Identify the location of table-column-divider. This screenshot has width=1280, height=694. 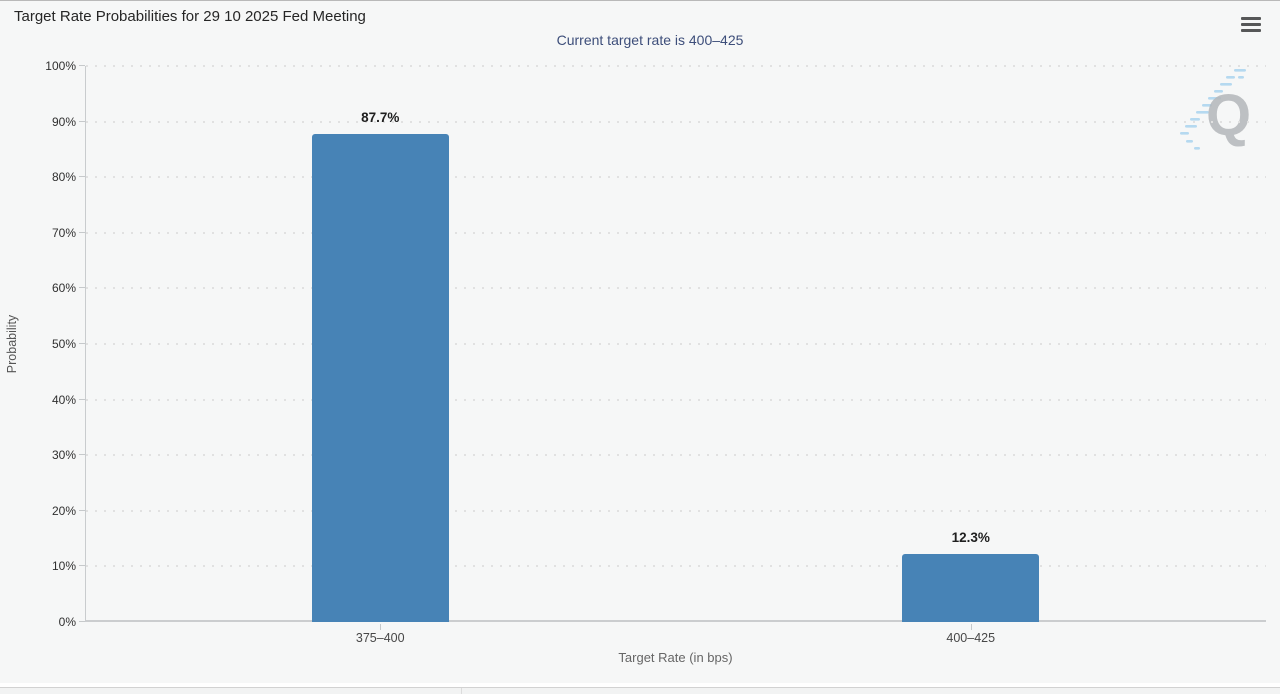
(461, 691).